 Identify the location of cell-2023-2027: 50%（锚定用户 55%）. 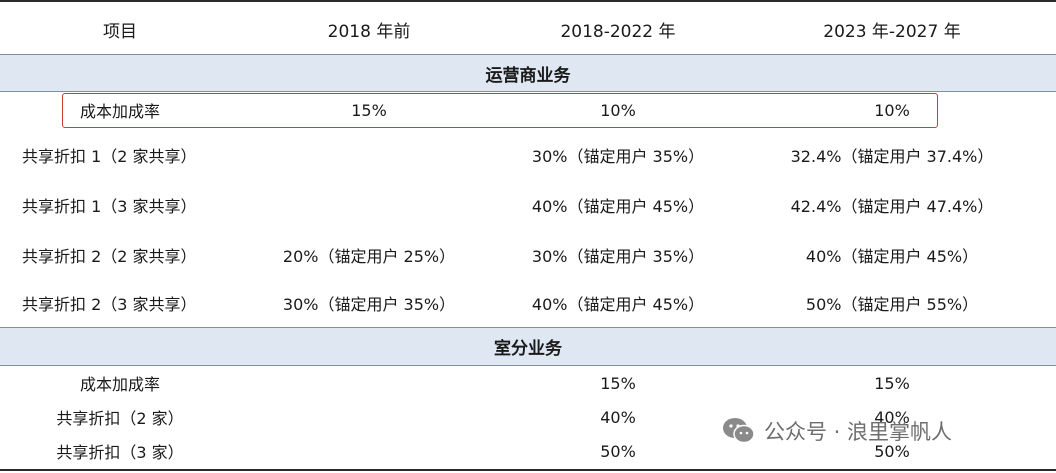
(892, 304).